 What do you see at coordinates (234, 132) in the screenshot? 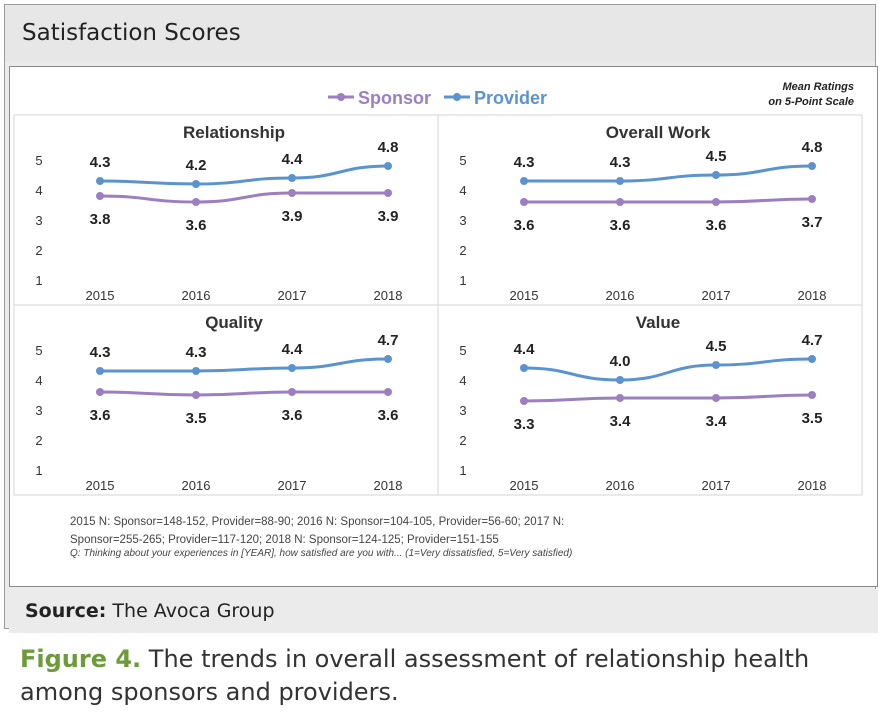
I see `subplot-title: Relationship` at bounding box center [234, 132].